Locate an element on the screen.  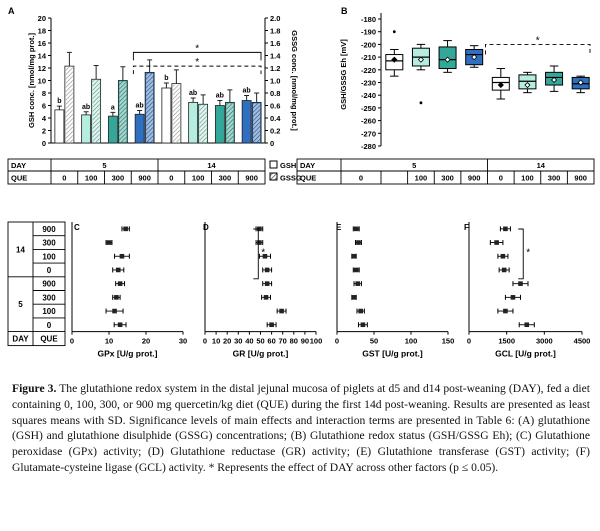
x-tick-label: 30 is located at coordinates (183, 341).